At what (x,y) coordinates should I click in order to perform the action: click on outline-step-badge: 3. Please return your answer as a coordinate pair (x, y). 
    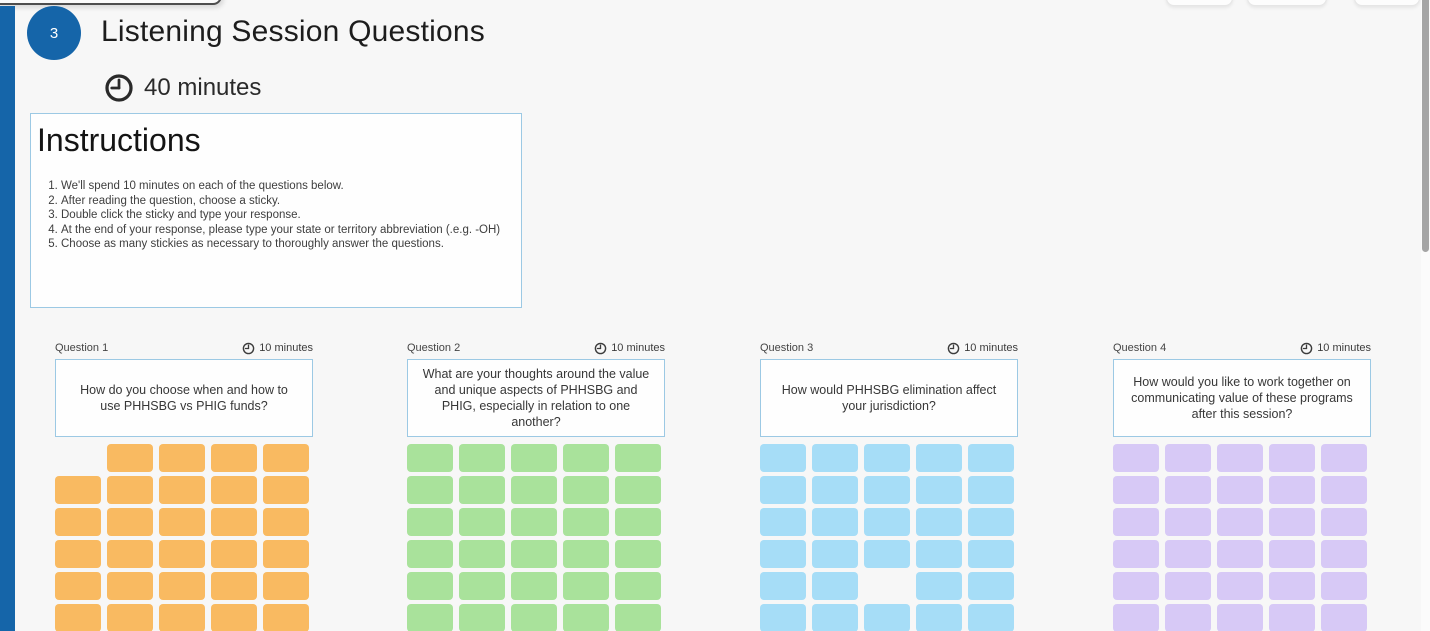
    Looking at the image, I should click on (54, 33).